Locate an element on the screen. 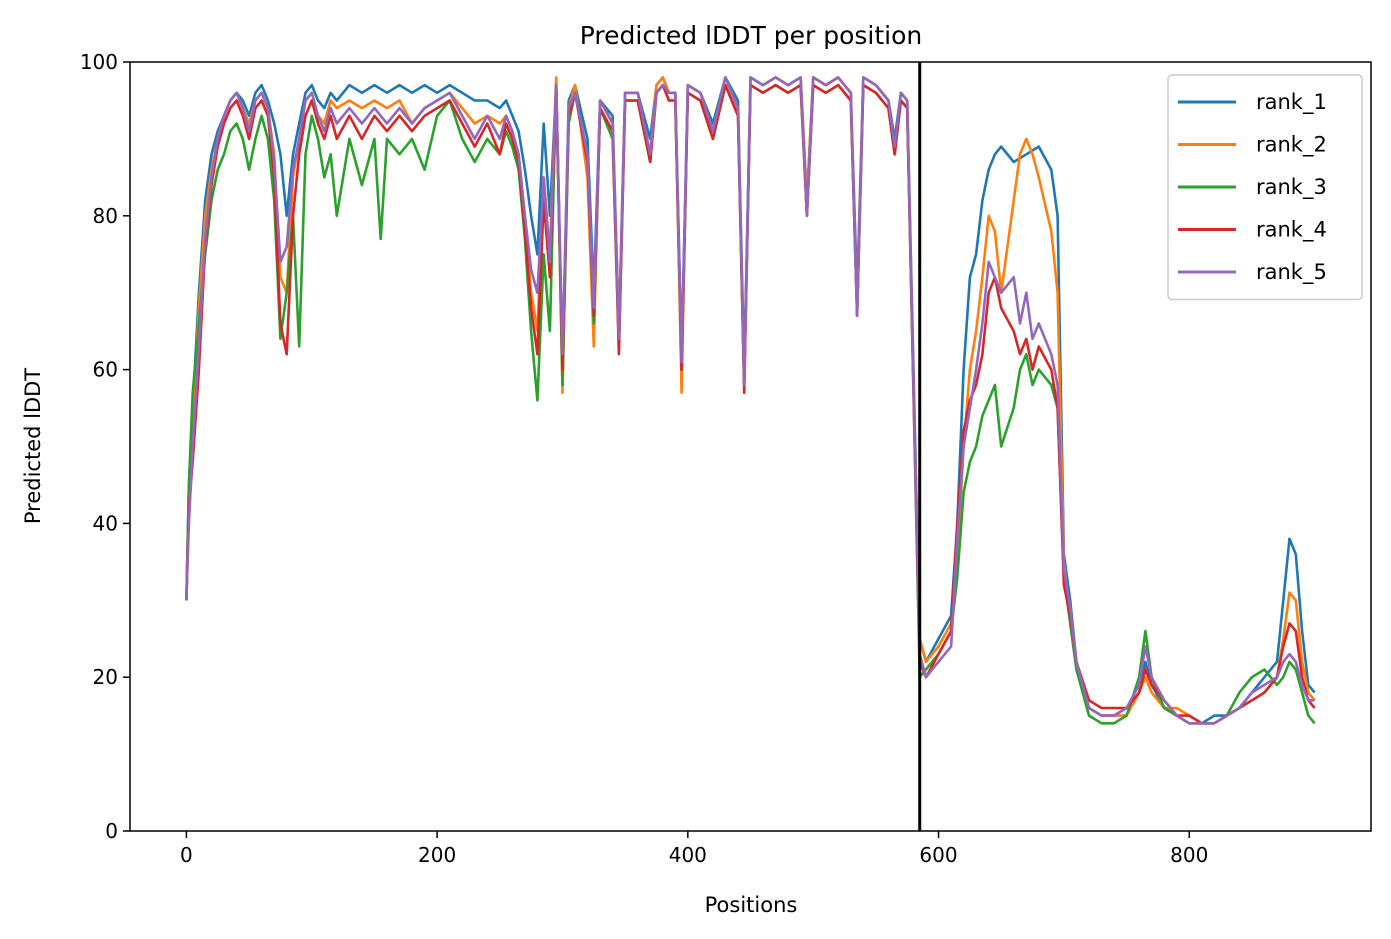 Image resolution: width=1391 pixels, height=939 pixels. y-axis-ticks: 0 20 40 60 80 100 is located at coordinates (105, 446).